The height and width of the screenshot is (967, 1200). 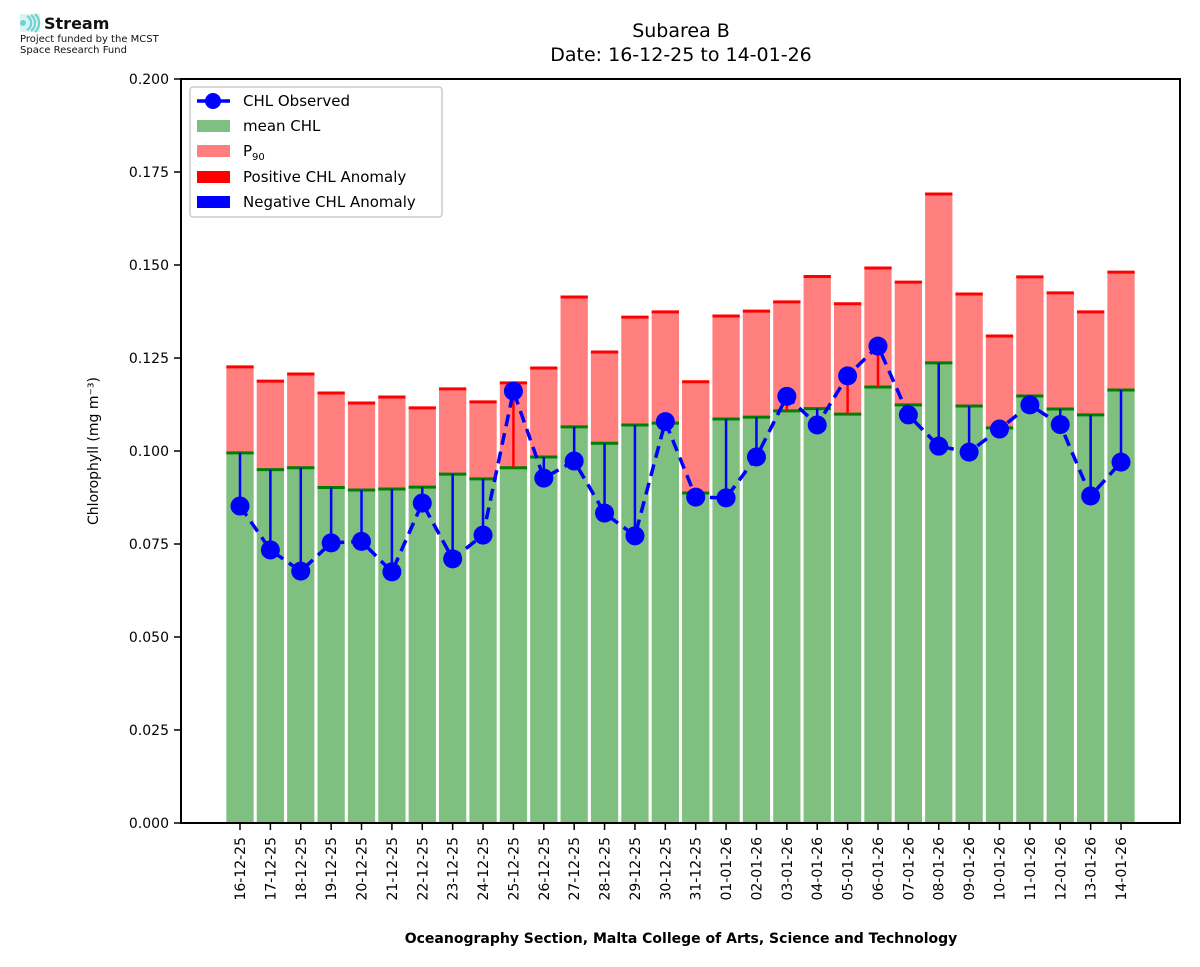 What do you see at coordinates (73, 50) in the screenshot?
I see `funded-line-2: Space Research Fund` at bounding box center [73, 50].